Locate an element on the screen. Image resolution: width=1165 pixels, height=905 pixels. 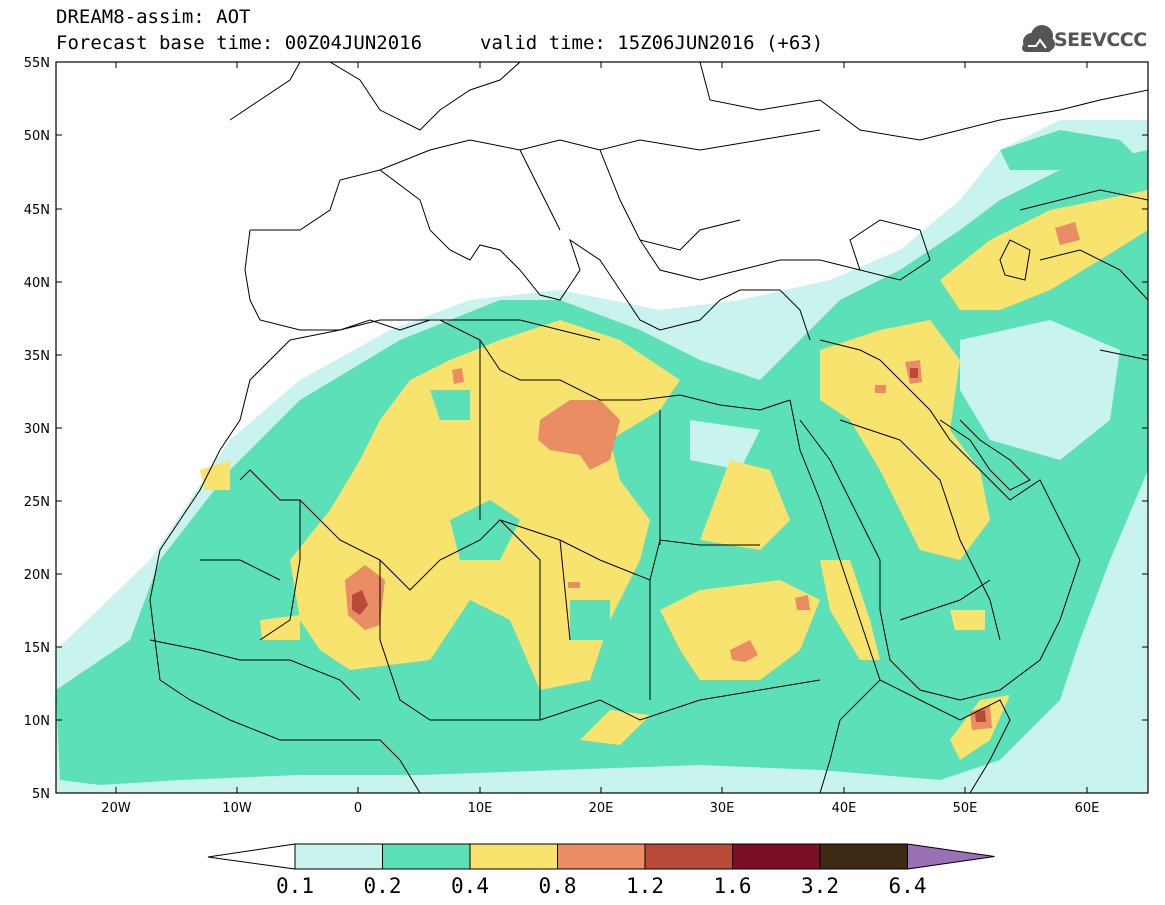
lat-label: 30N is located at coordinates (37, 429).